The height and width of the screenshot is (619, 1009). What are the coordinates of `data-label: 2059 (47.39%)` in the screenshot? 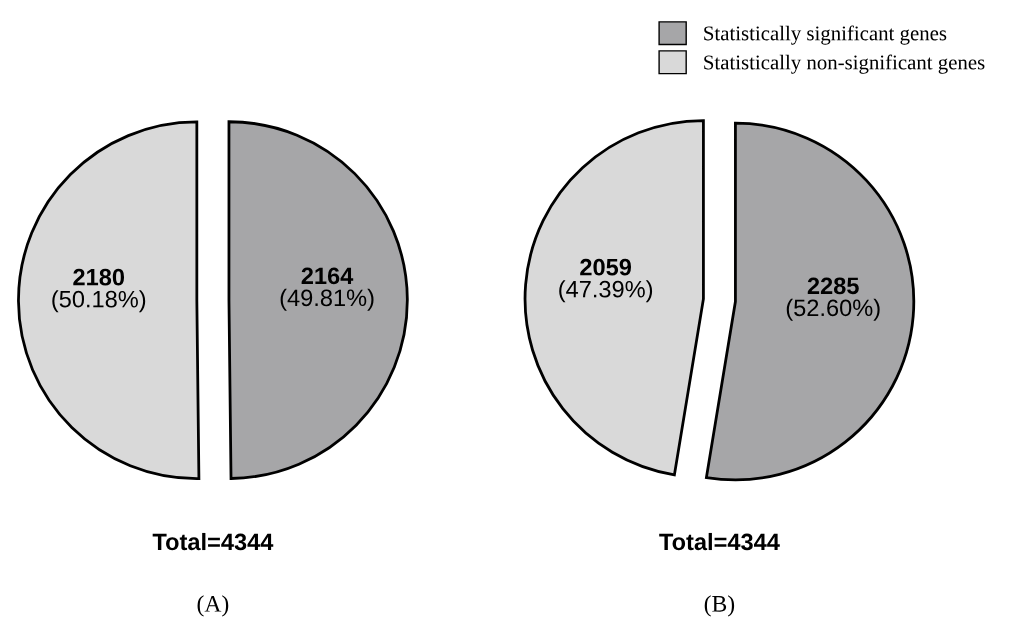 It's located at (606, 280).